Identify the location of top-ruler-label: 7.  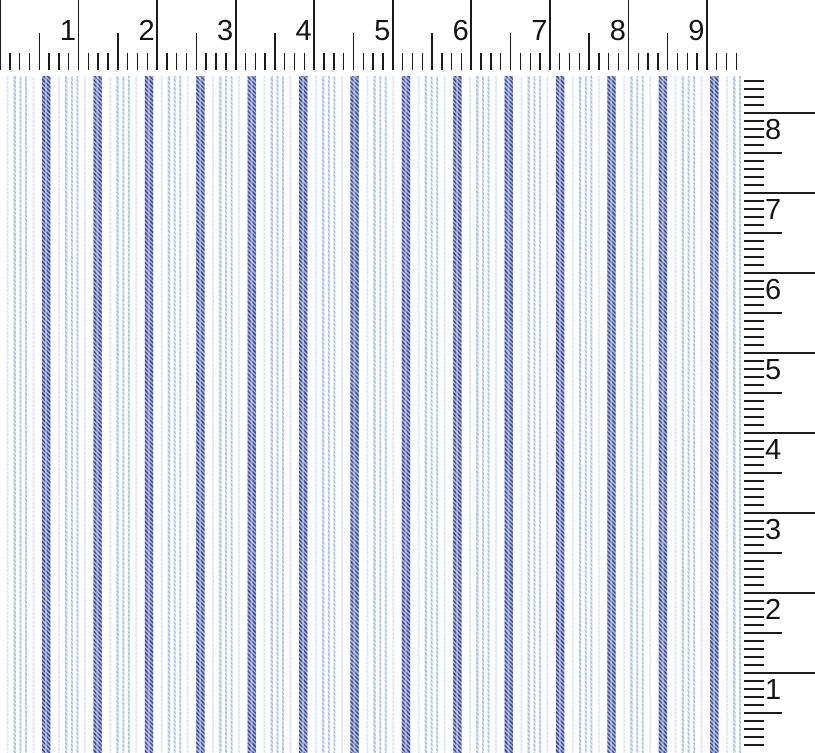
(539, 31).